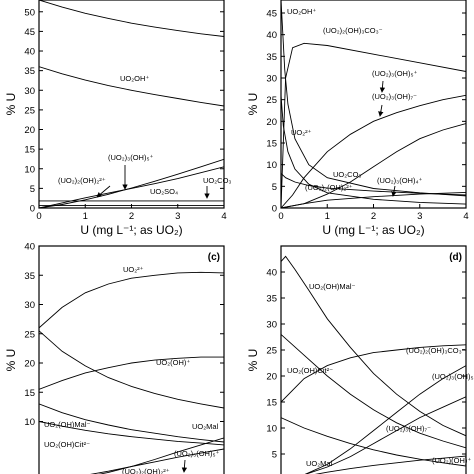  I want to click on panel-tag: (c), so click(214, 257).